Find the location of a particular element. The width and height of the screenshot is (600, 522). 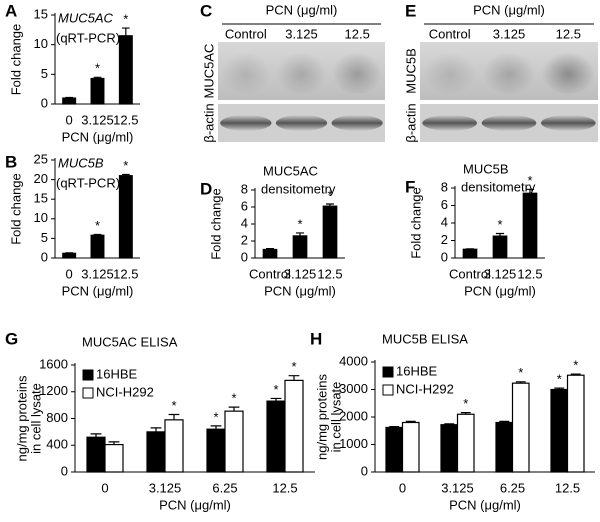

y-tick-label: 20 is located at coordinates (41, 178).